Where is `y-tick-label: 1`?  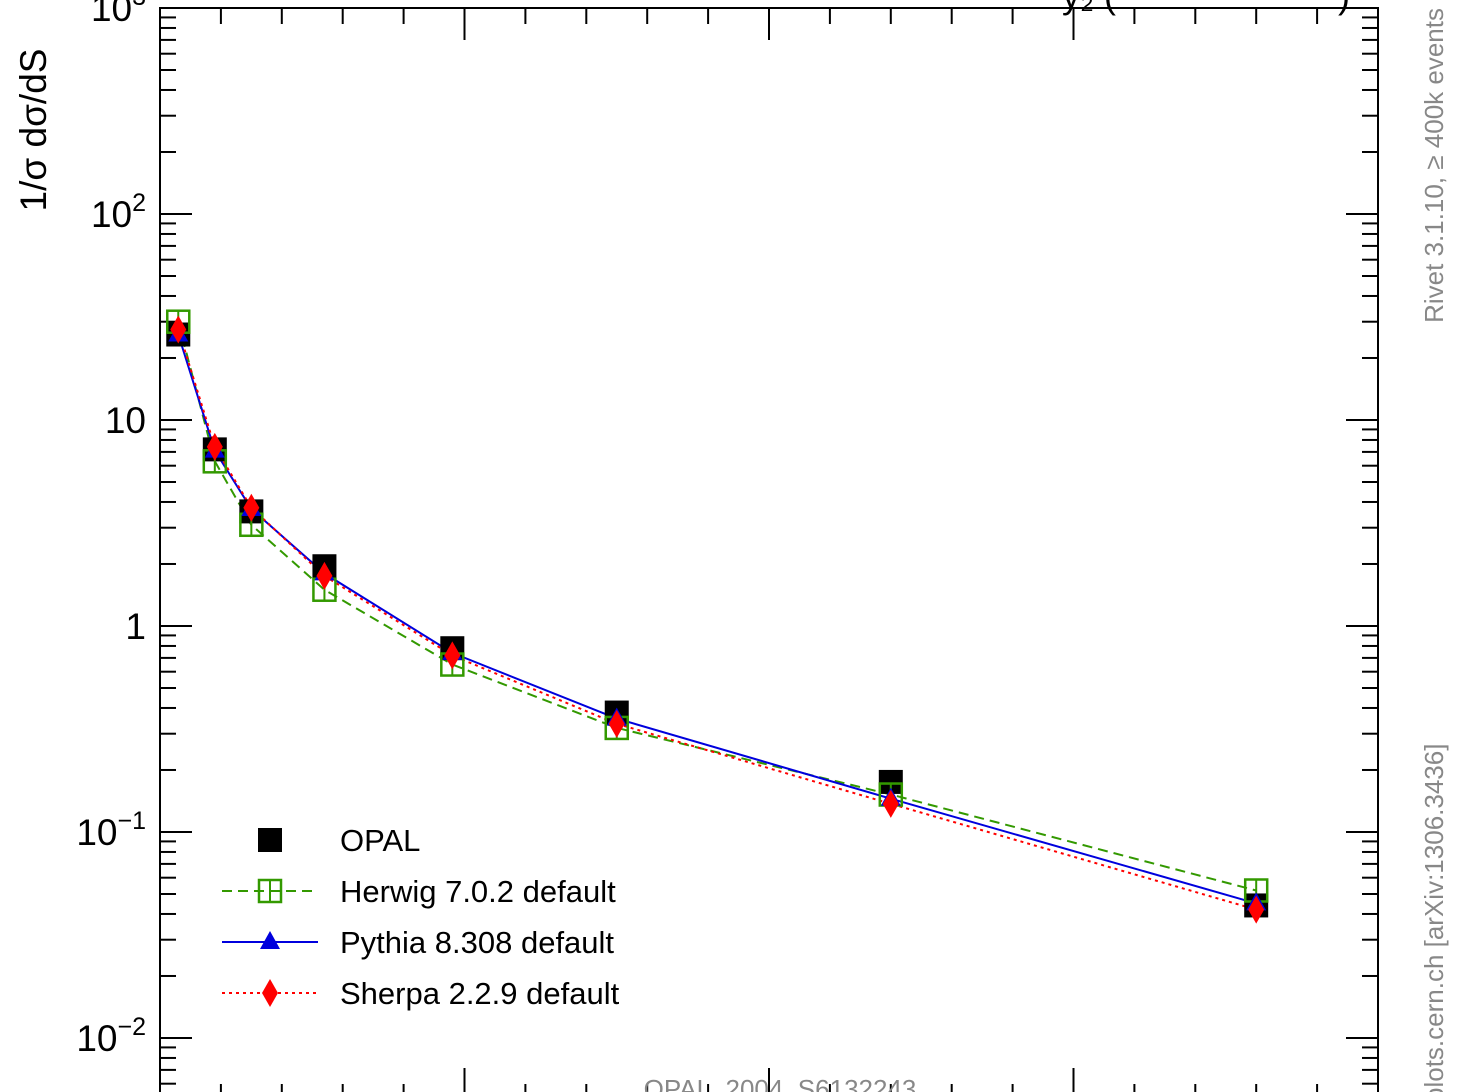
y-tick-label: 1 is located at coordinates (135, 626).